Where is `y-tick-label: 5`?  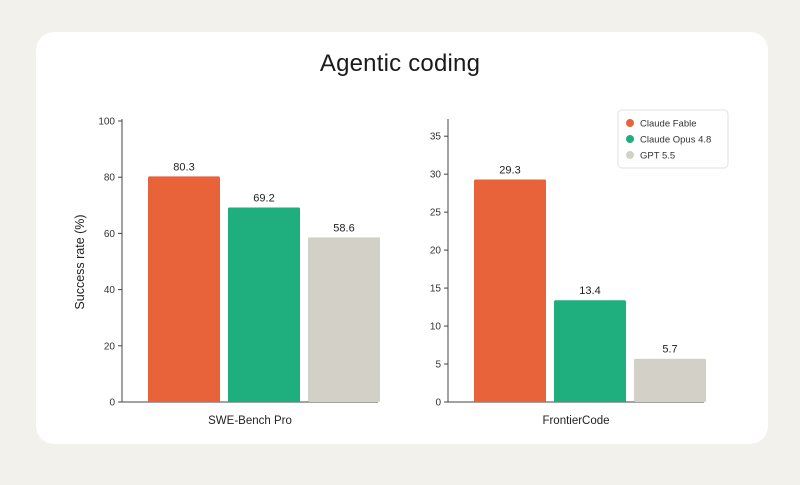 y-tick-label: 5 is located at coordinates (438, 365).